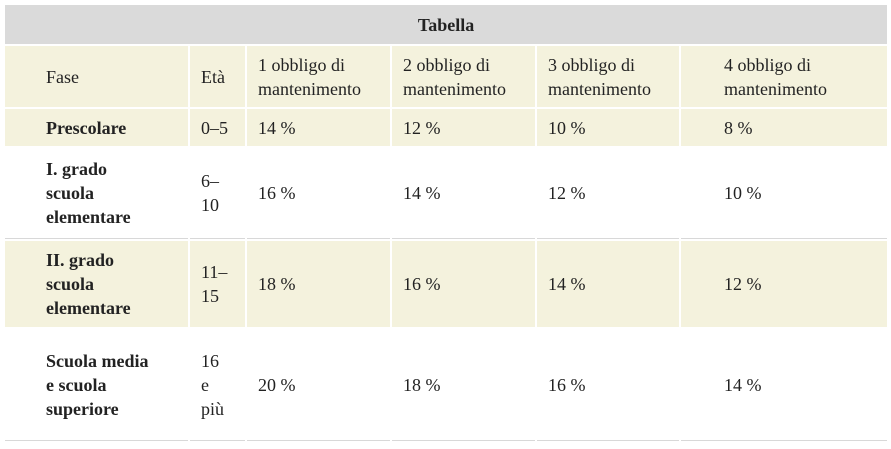 The height and width of the screenshot is (449, 891). I want to click on table-cell: 0–5, so click(217, 127).